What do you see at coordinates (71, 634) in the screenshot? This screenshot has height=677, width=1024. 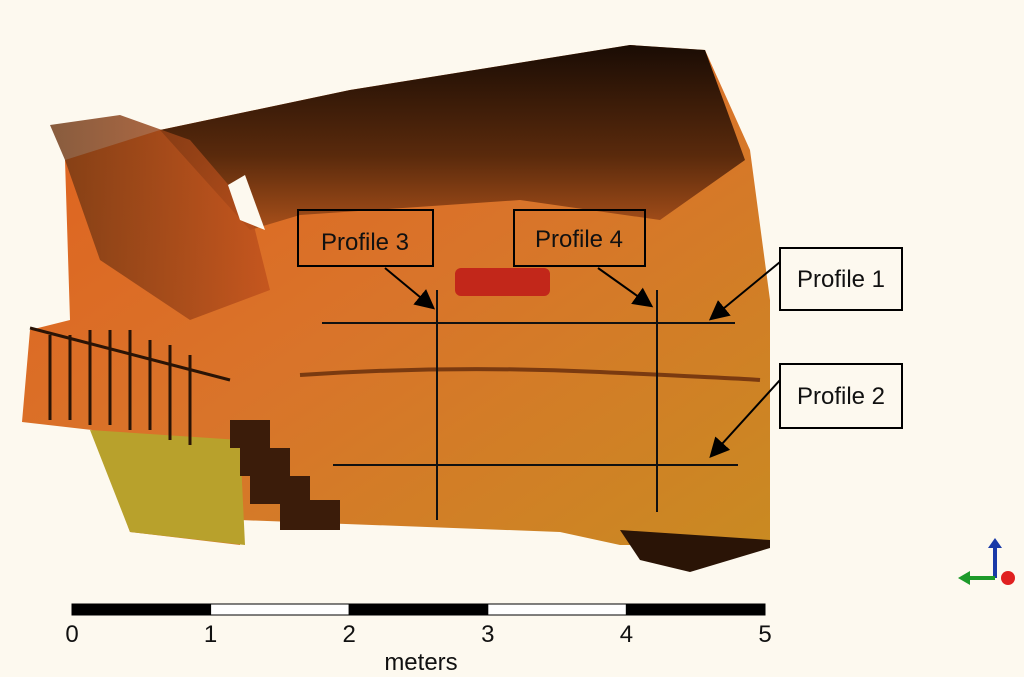 I see `scale-tick-label: 0` at bounding box center [71, 634].